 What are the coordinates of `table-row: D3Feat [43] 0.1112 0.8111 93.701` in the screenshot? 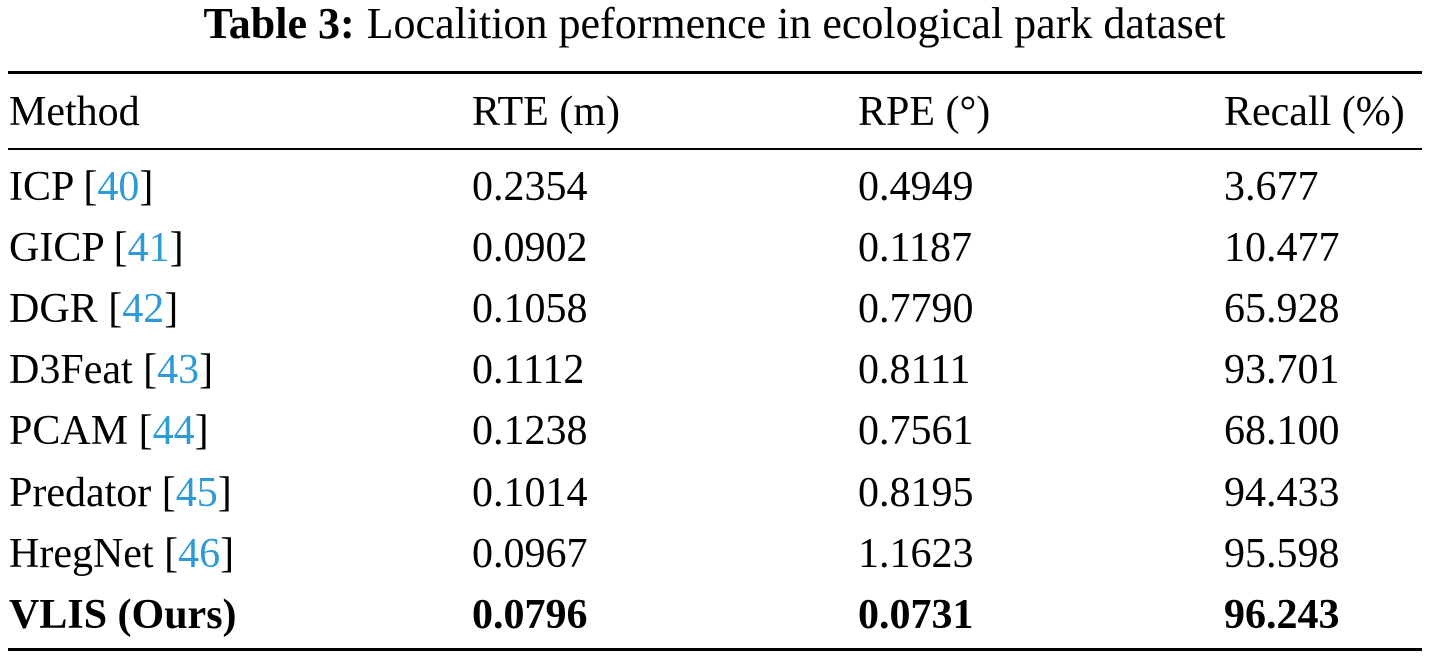 It's located at (714, 370).